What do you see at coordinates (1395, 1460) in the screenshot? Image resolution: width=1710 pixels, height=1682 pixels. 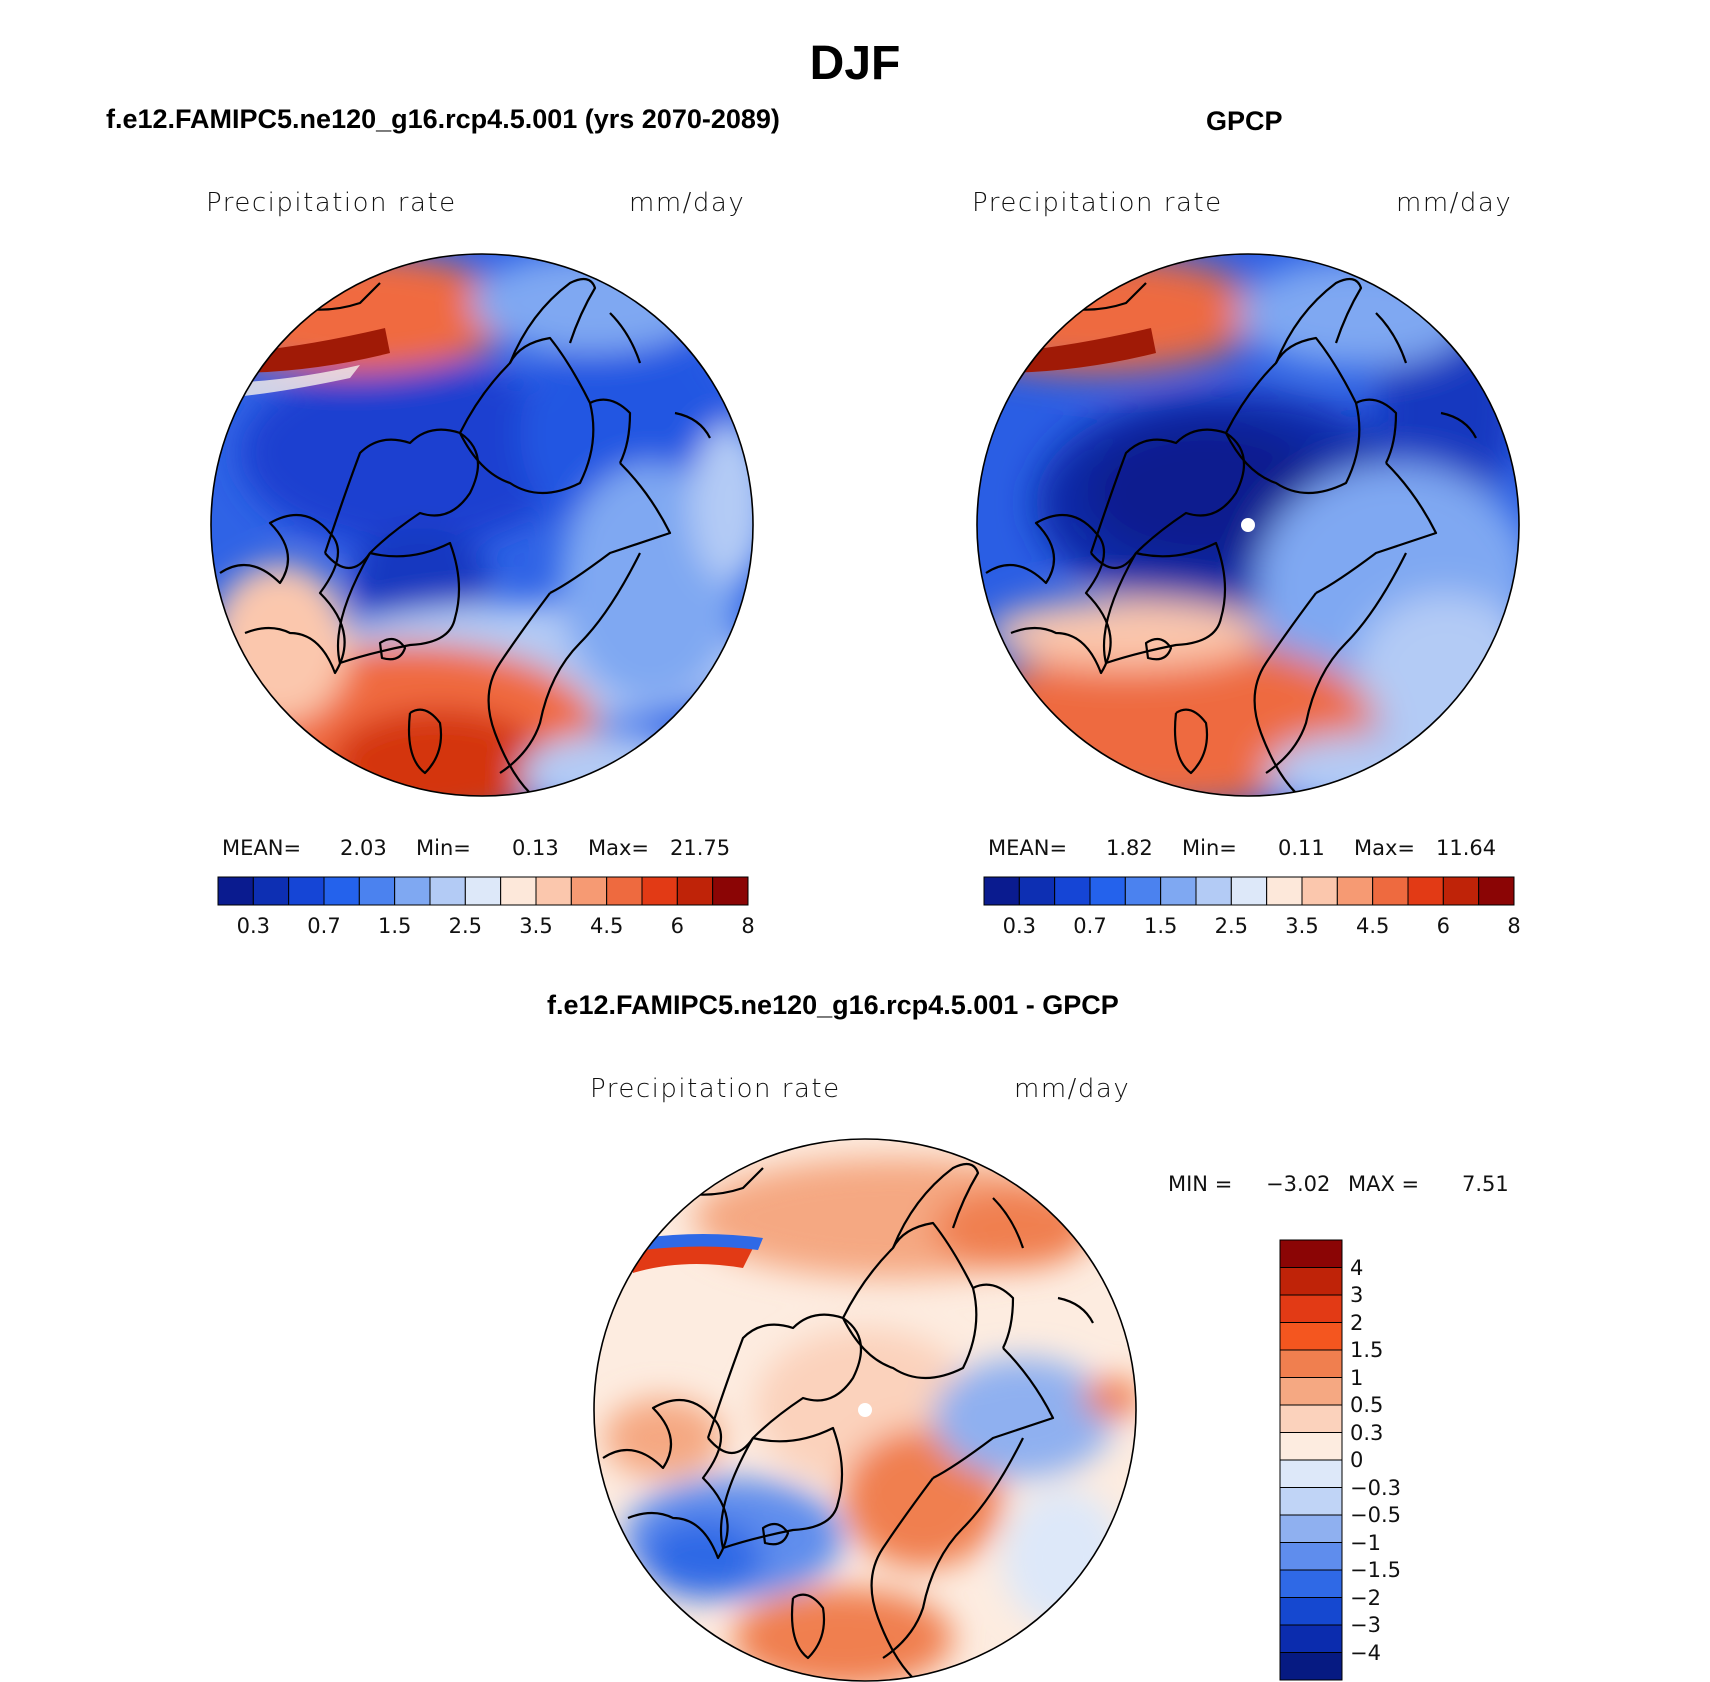 I see `diff-colorbar-ticks: 4 3 2 1.5 1 0.5 0.3 0 −0.3 −0.5 −1 −1.5 −2 −3 −4` at bounding box center [1395, 1460].